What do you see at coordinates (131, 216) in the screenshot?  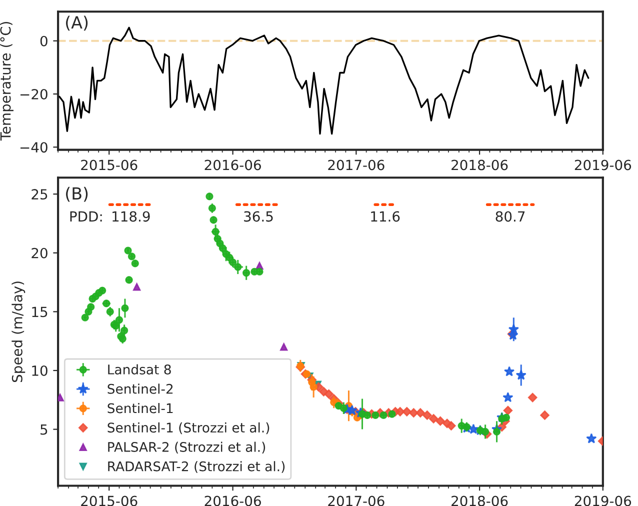 I see `annotation: 118.9` at bounding box center [131, 216].